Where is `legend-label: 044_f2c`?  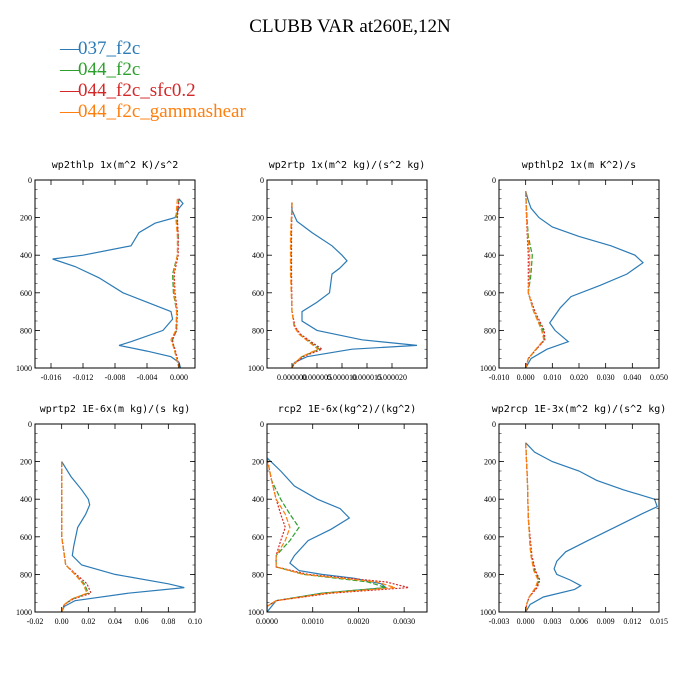
legend-label: 044_f2c is located at coordinates (109, 69).